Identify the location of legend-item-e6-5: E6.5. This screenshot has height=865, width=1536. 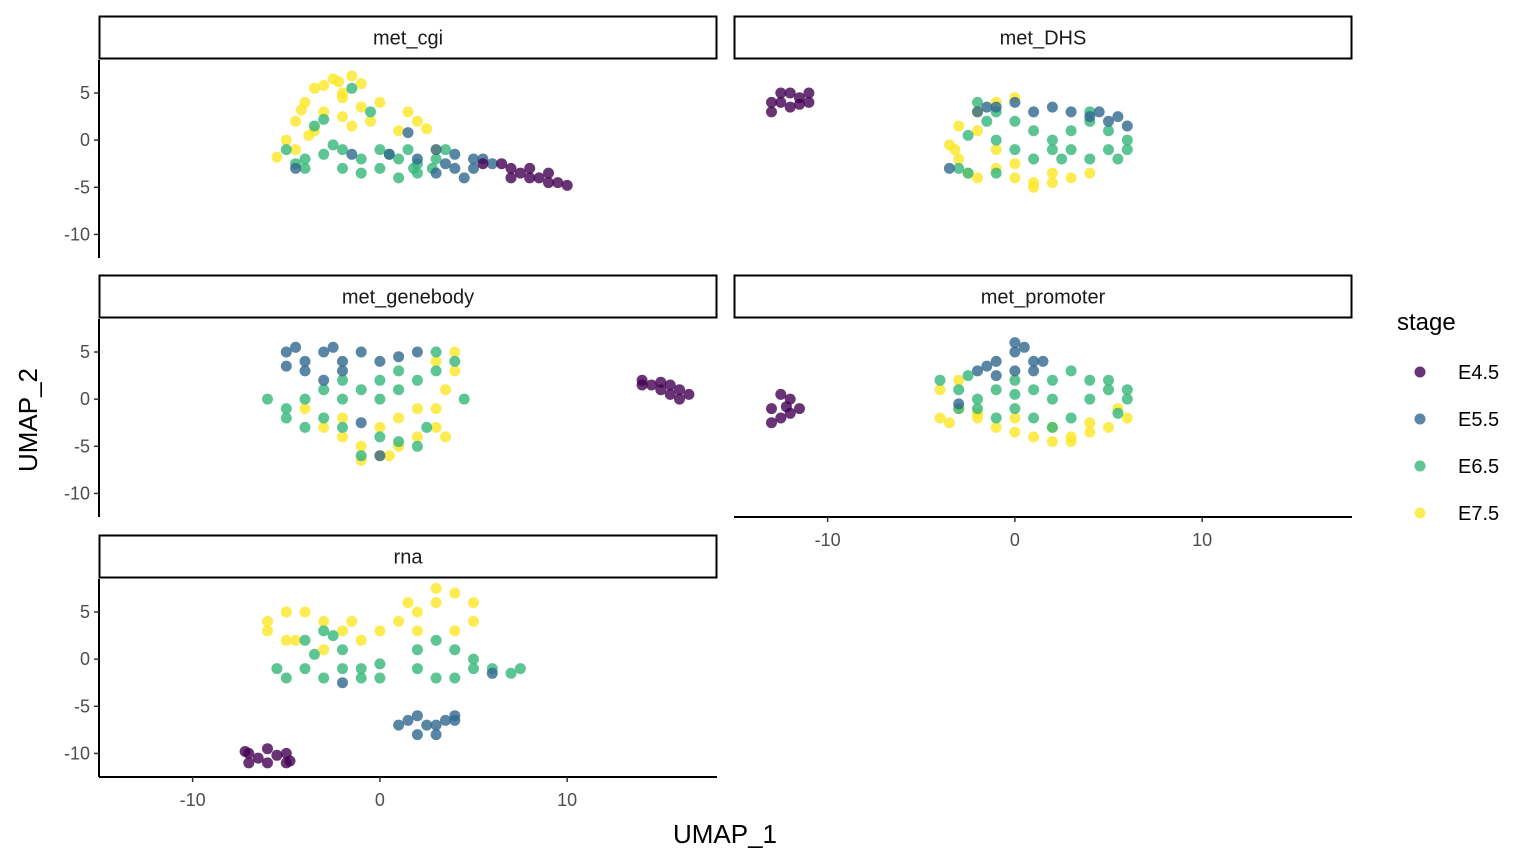
(1456, 467).